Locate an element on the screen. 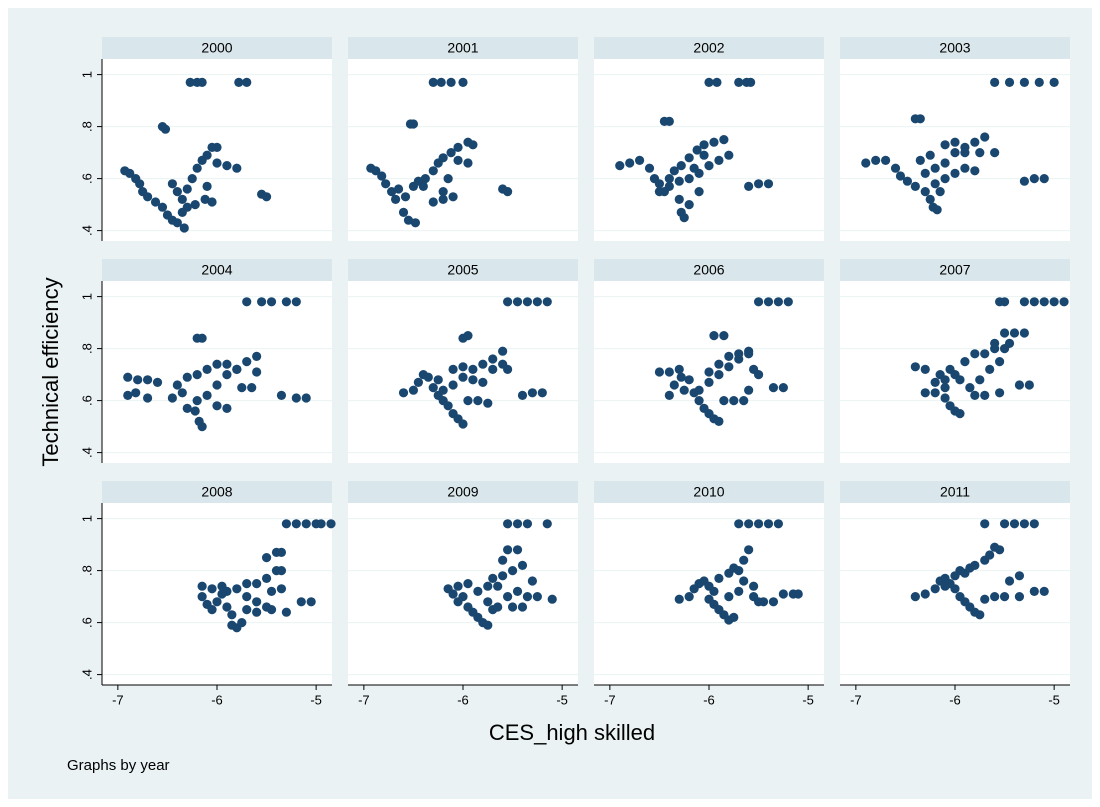 This screenshot has width=1100, height=807. panel-title: 2002 is located at coordinates (708, 48).